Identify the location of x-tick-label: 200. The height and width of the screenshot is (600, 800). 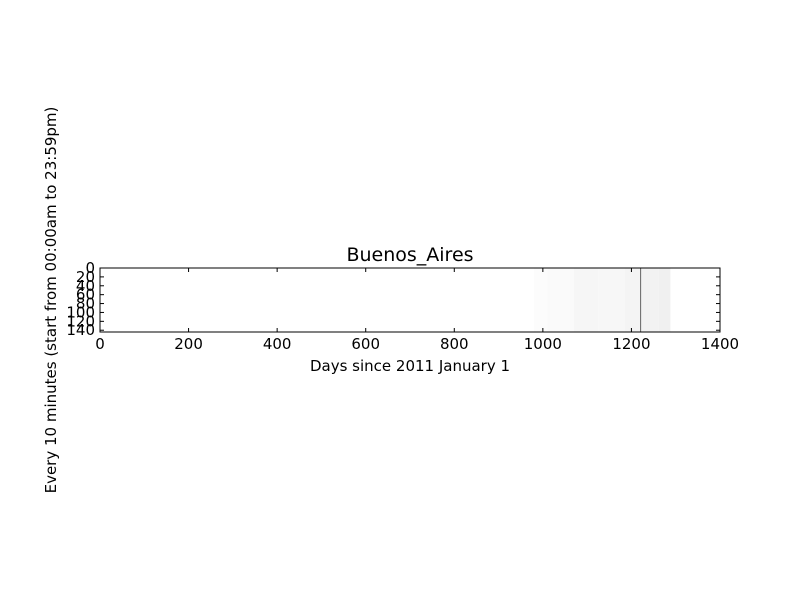
(188, 344).